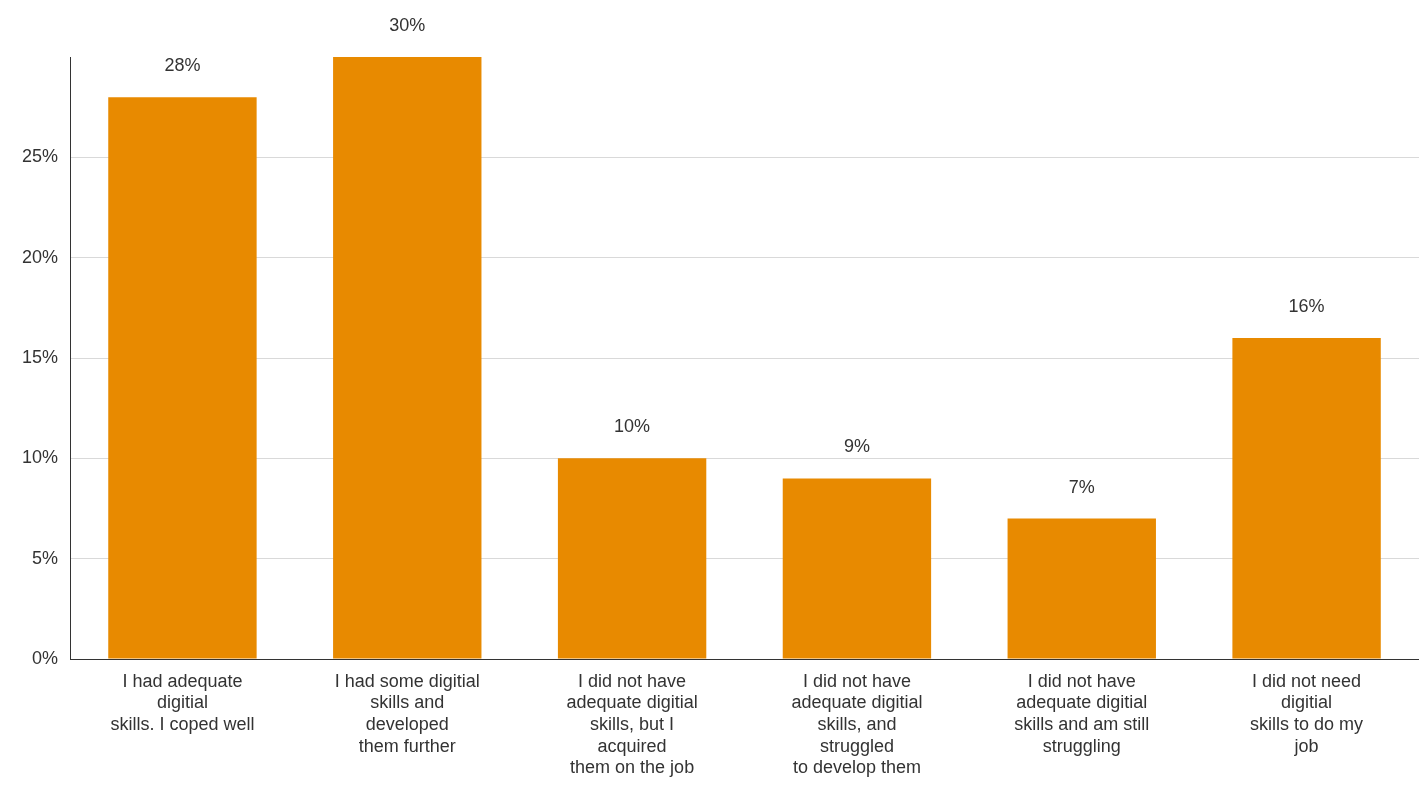 The image size is (1419, 791). Describe the element at coordinates (182, 702) in the screenshot. I see `x-tick-label: I had adequate digitial skills. I coped well` at that location.